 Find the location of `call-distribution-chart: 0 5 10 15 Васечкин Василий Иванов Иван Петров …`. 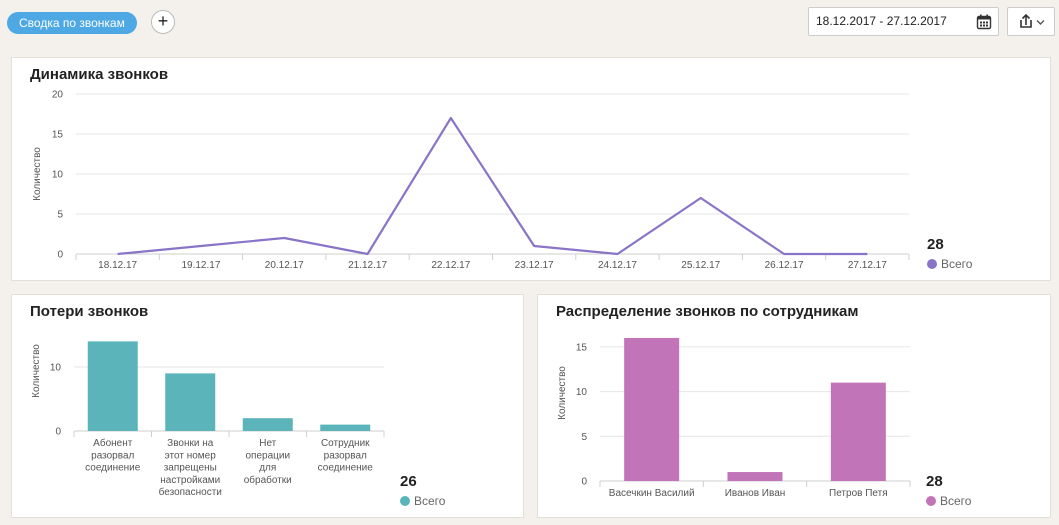

call-distribution-chart: 0 5 10 15 Васечкин Василий Иванов Иван Петров … is located at coordinates (764, 422).